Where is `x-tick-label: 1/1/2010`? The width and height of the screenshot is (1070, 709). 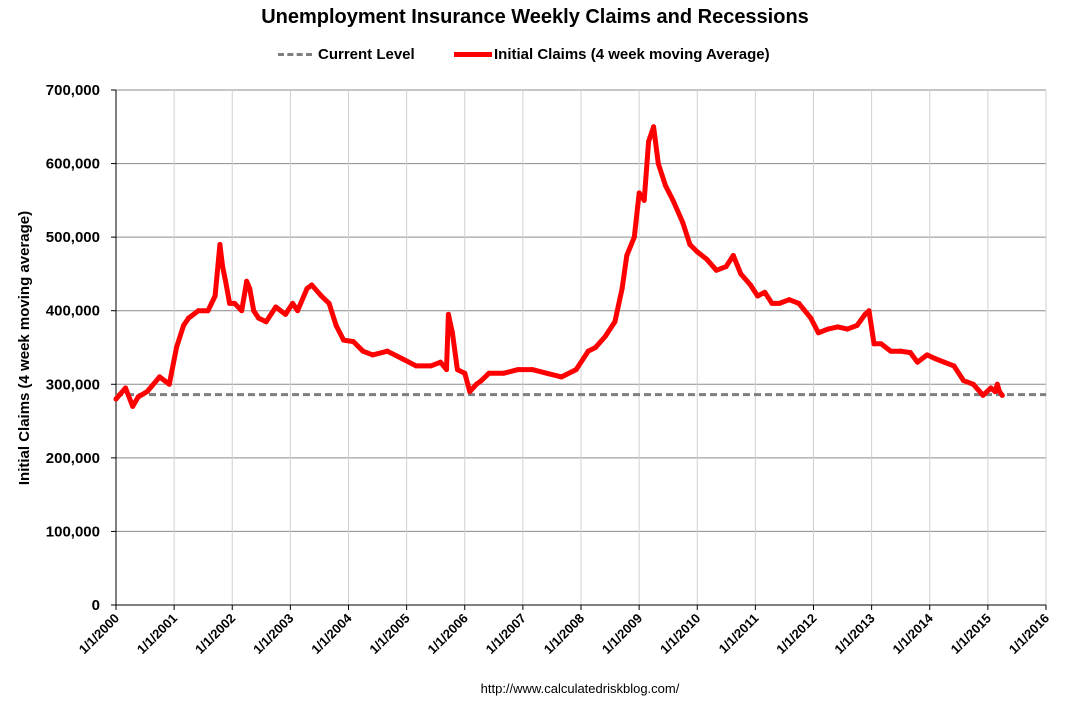
x-tick-label: 1/1/2010 is located at coordinates (680, 634).